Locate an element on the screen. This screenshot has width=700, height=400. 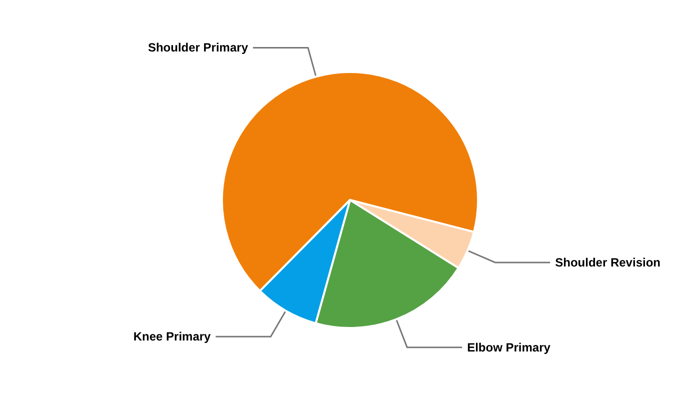
slice-label: Shoulder Revision is located at coordinates (607, 262).